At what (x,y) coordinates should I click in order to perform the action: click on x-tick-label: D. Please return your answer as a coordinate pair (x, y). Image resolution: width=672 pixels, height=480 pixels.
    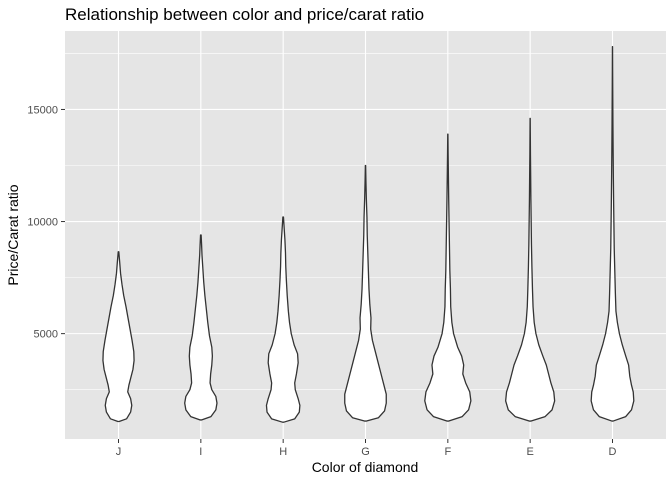
    Looking at the image, I should click on (613, 452).